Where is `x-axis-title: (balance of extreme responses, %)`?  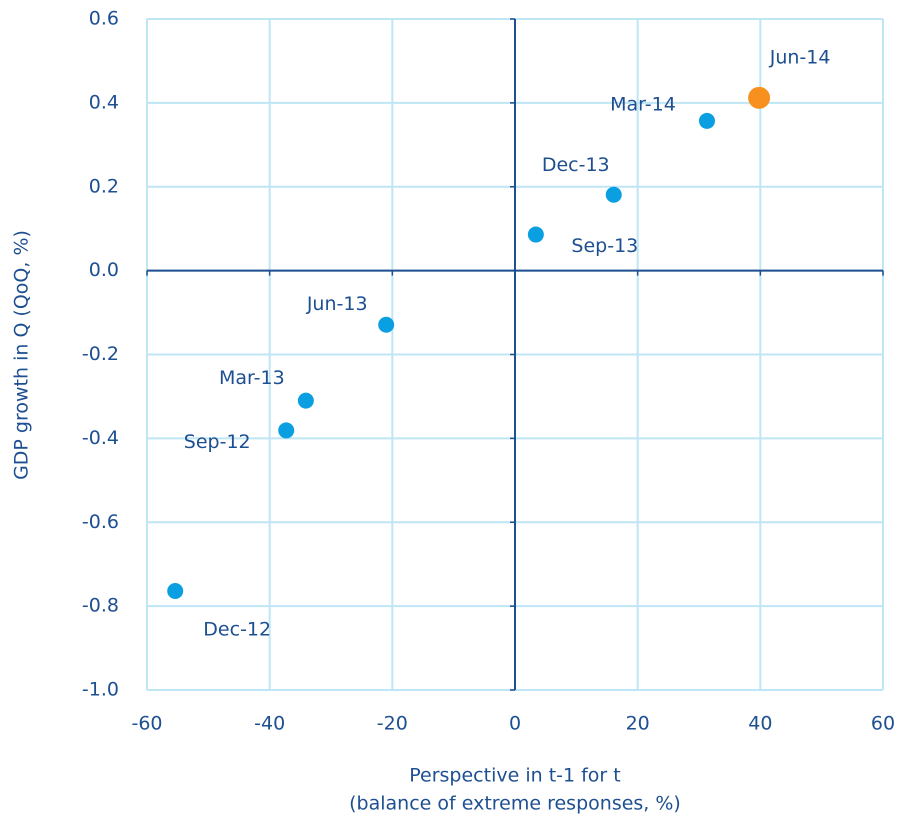 x-axis-title: (balance of extreme responses, %) is located at coordinates (515, 804).